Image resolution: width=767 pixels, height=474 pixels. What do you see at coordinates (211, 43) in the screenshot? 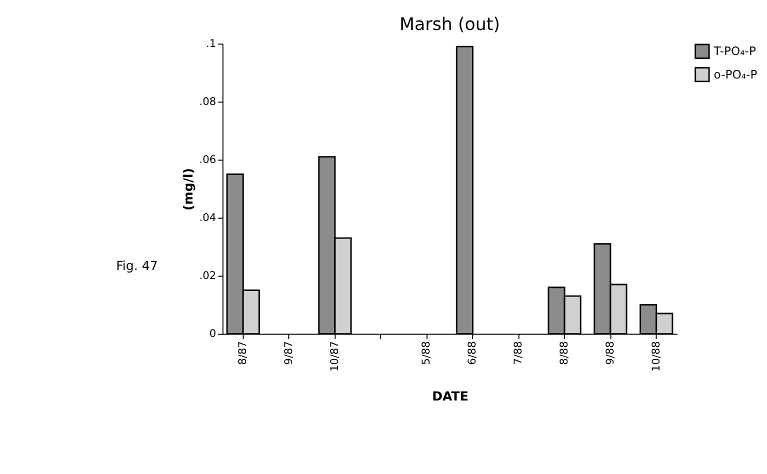
I see `y-tick-label: .1` at bounding box center [211, 43].